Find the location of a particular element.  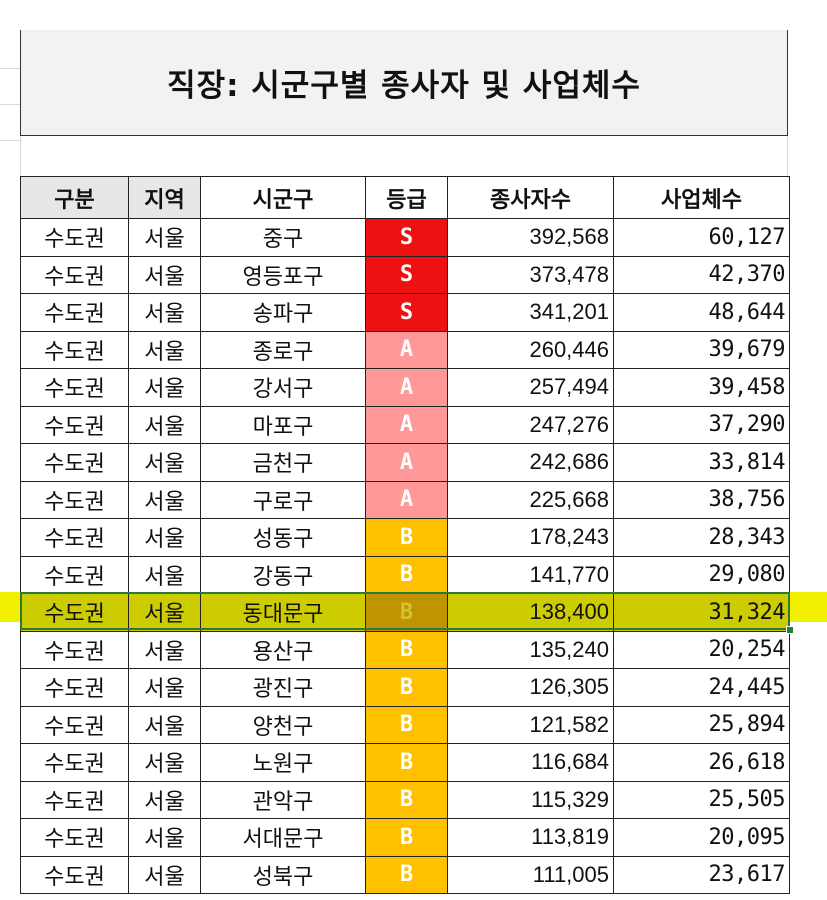

table-row: 수도권 서울 중구 S 392,568 60,127 is located at coordinates (405, 237).